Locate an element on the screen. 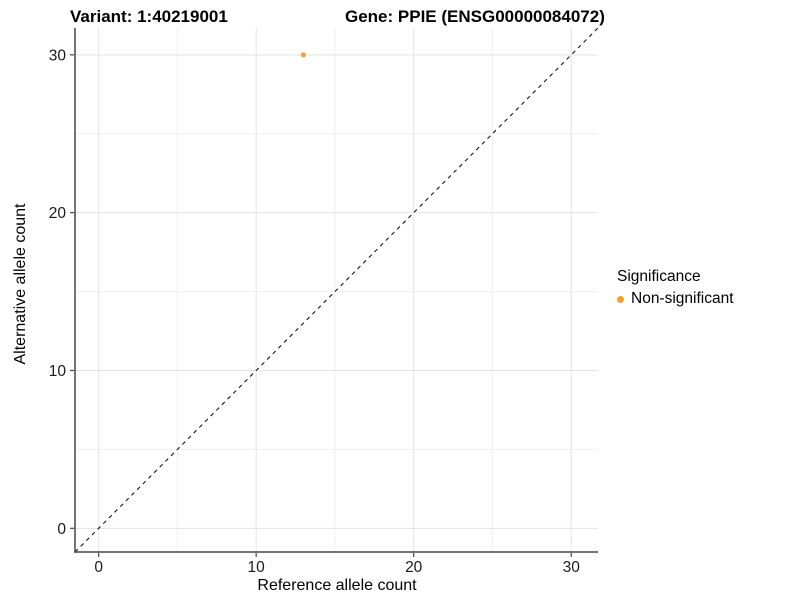 The height and width of the screenshot is (600, 800). plot-title-gene: Gene: PPIE (ENSG00000084072) is located at coordinates (475, 16).